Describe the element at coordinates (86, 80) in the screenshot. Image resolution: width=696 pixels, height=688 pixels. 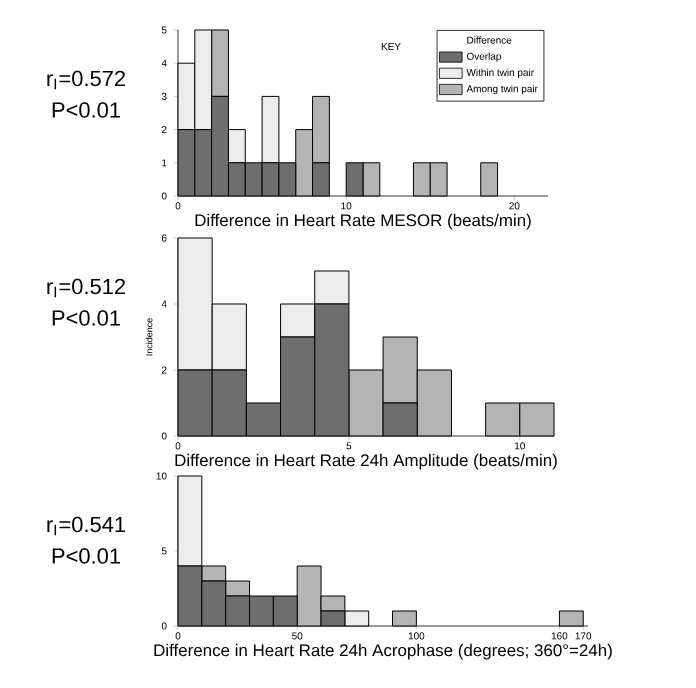
I see `text: r$_{I}$=0.572` at that location.